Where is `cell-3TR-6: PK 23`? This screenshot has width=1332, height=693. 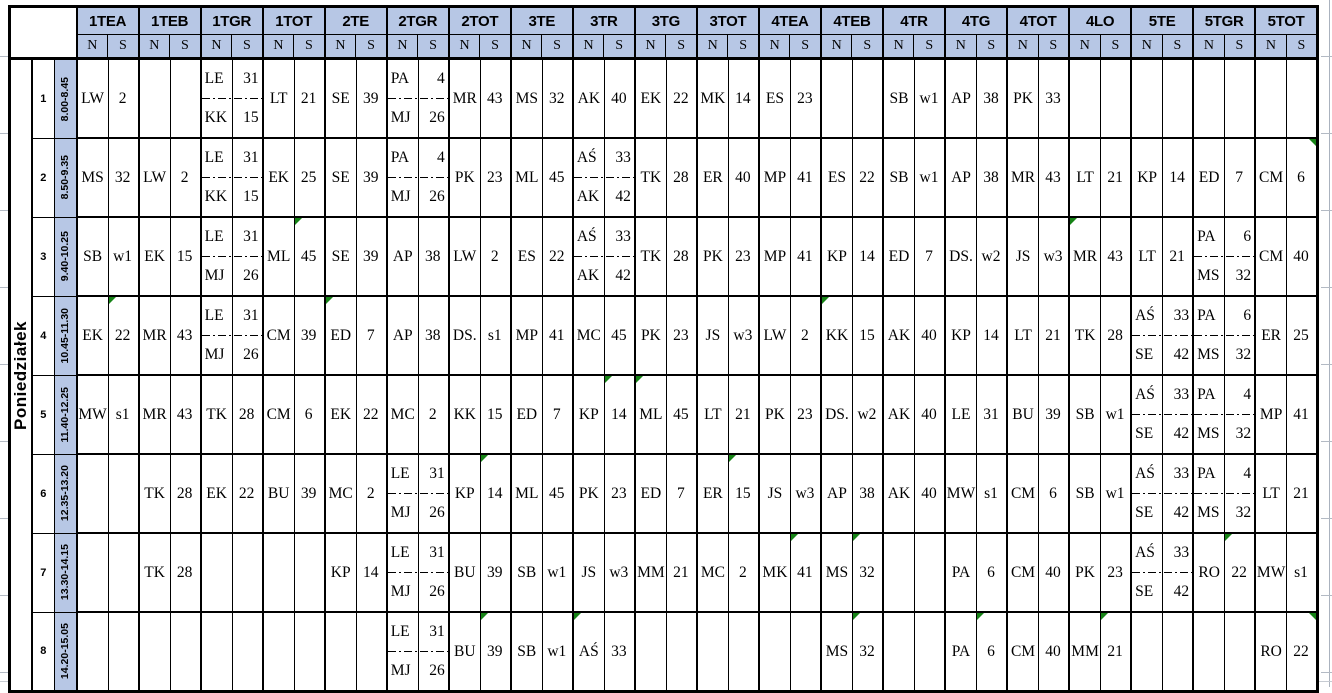 cell-3TR-6: PK 23 is located at coordinates (603, 493).